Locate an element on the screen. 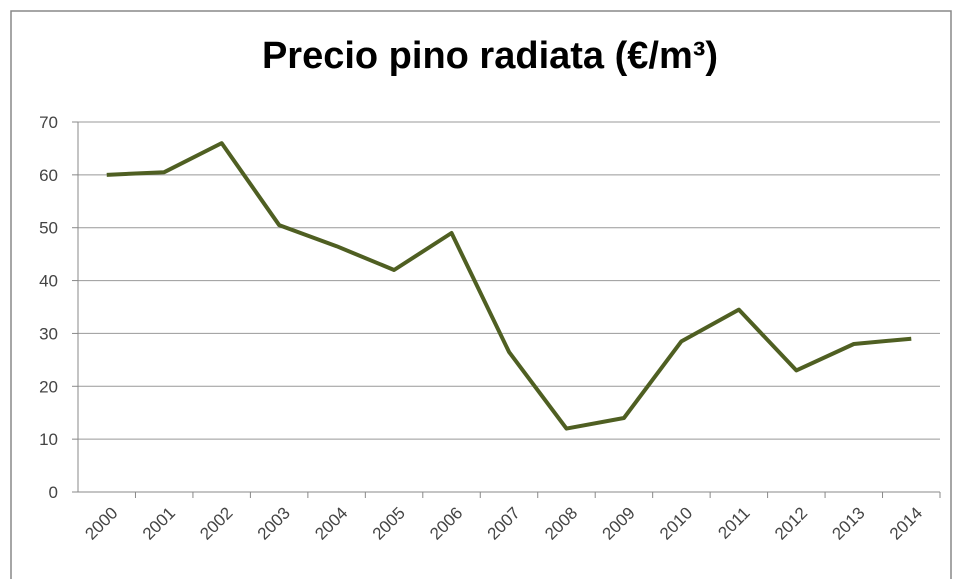 The width and height of the screenshot is (958, 579). y-tick-label: 0 is located at coordinates (53, 492).